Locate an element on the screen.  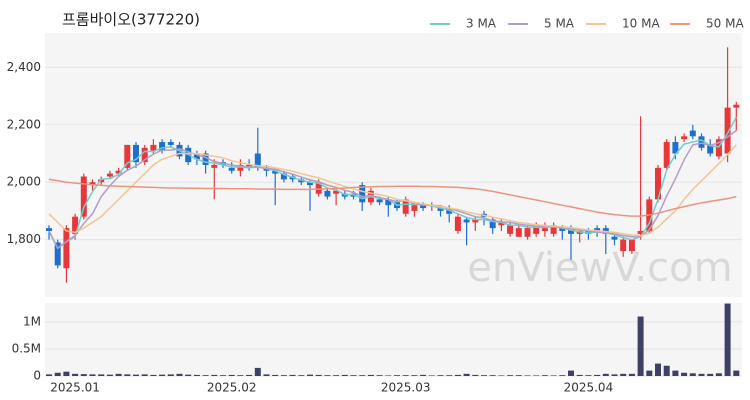
y-tick-label: 2,000 is located at coordinates (24, 182).